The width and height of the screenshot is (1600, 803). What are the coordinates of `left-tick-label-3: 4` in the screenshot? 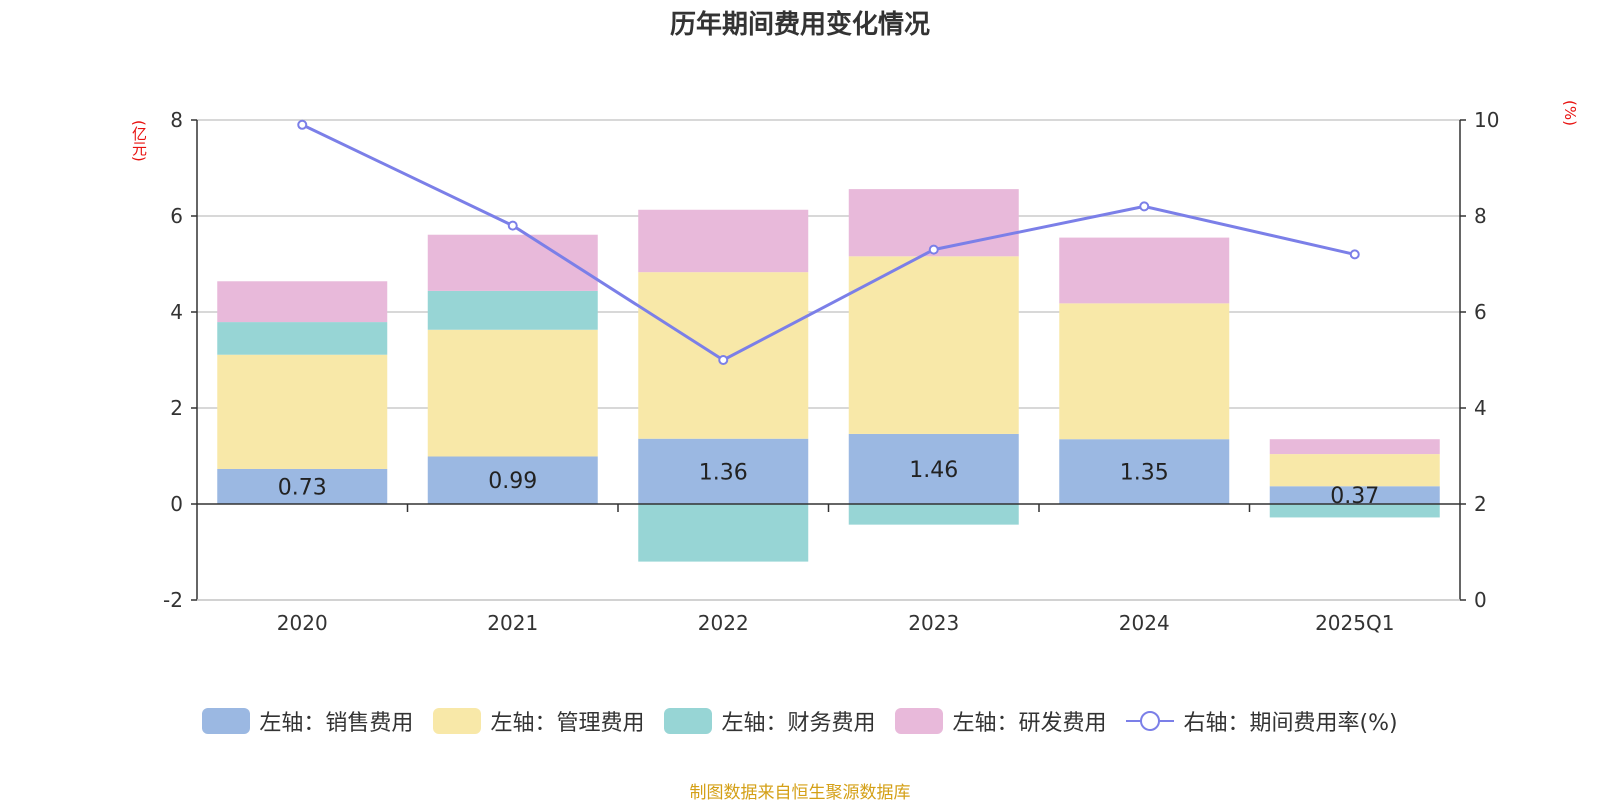 It's located at (176, 312).